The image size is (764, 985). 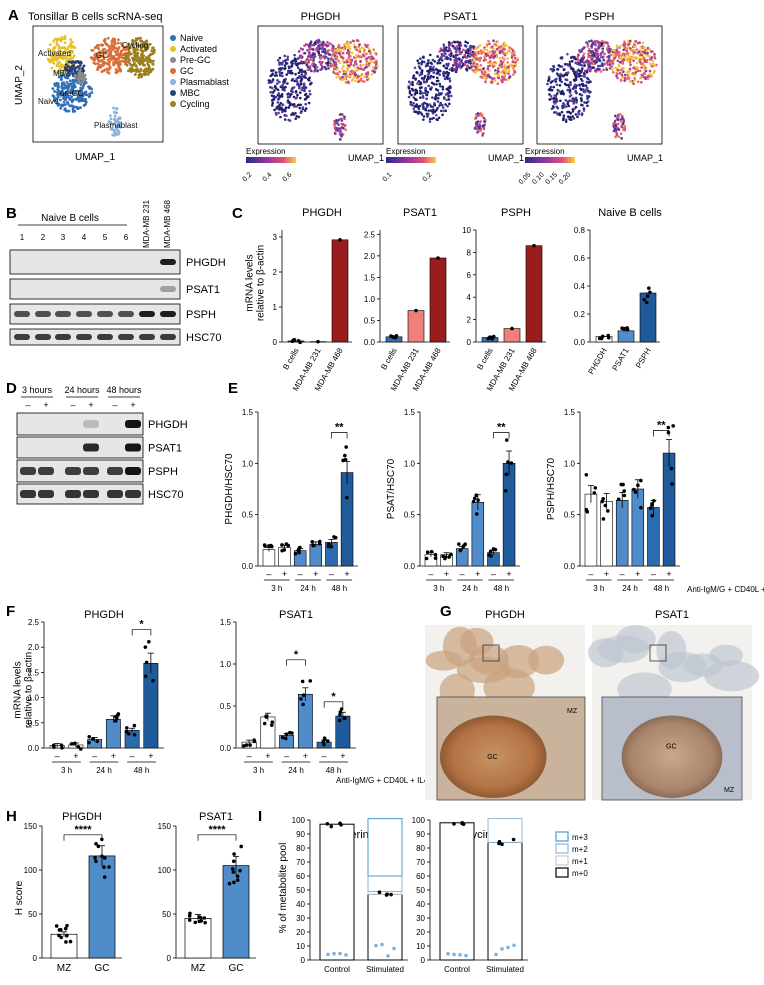 I want to click on umap-cluster-frame, so click(x=98, y=84).